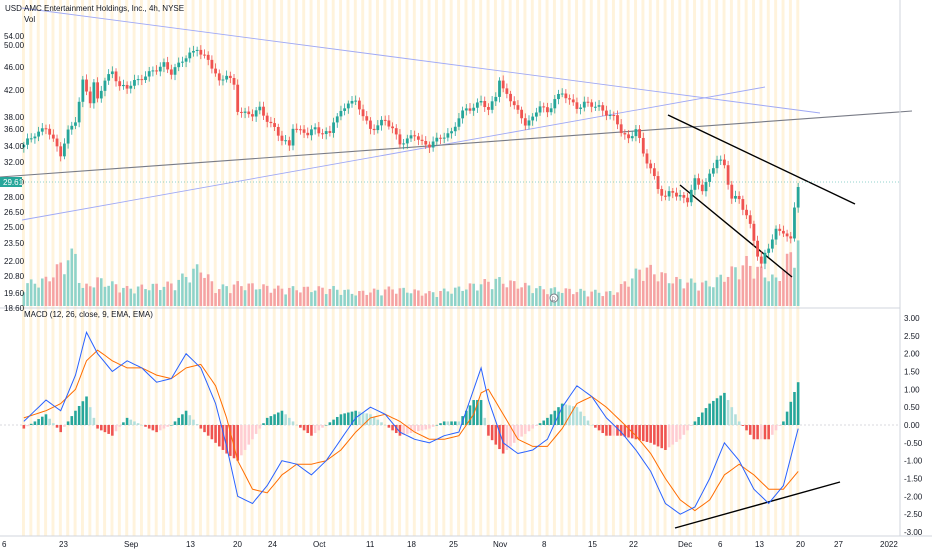  Describe the element at coordinates (88, 314) in the screenshot. I see `macd-label: MACD (12, 26, close, 9, EMA, EMA)` at that location.